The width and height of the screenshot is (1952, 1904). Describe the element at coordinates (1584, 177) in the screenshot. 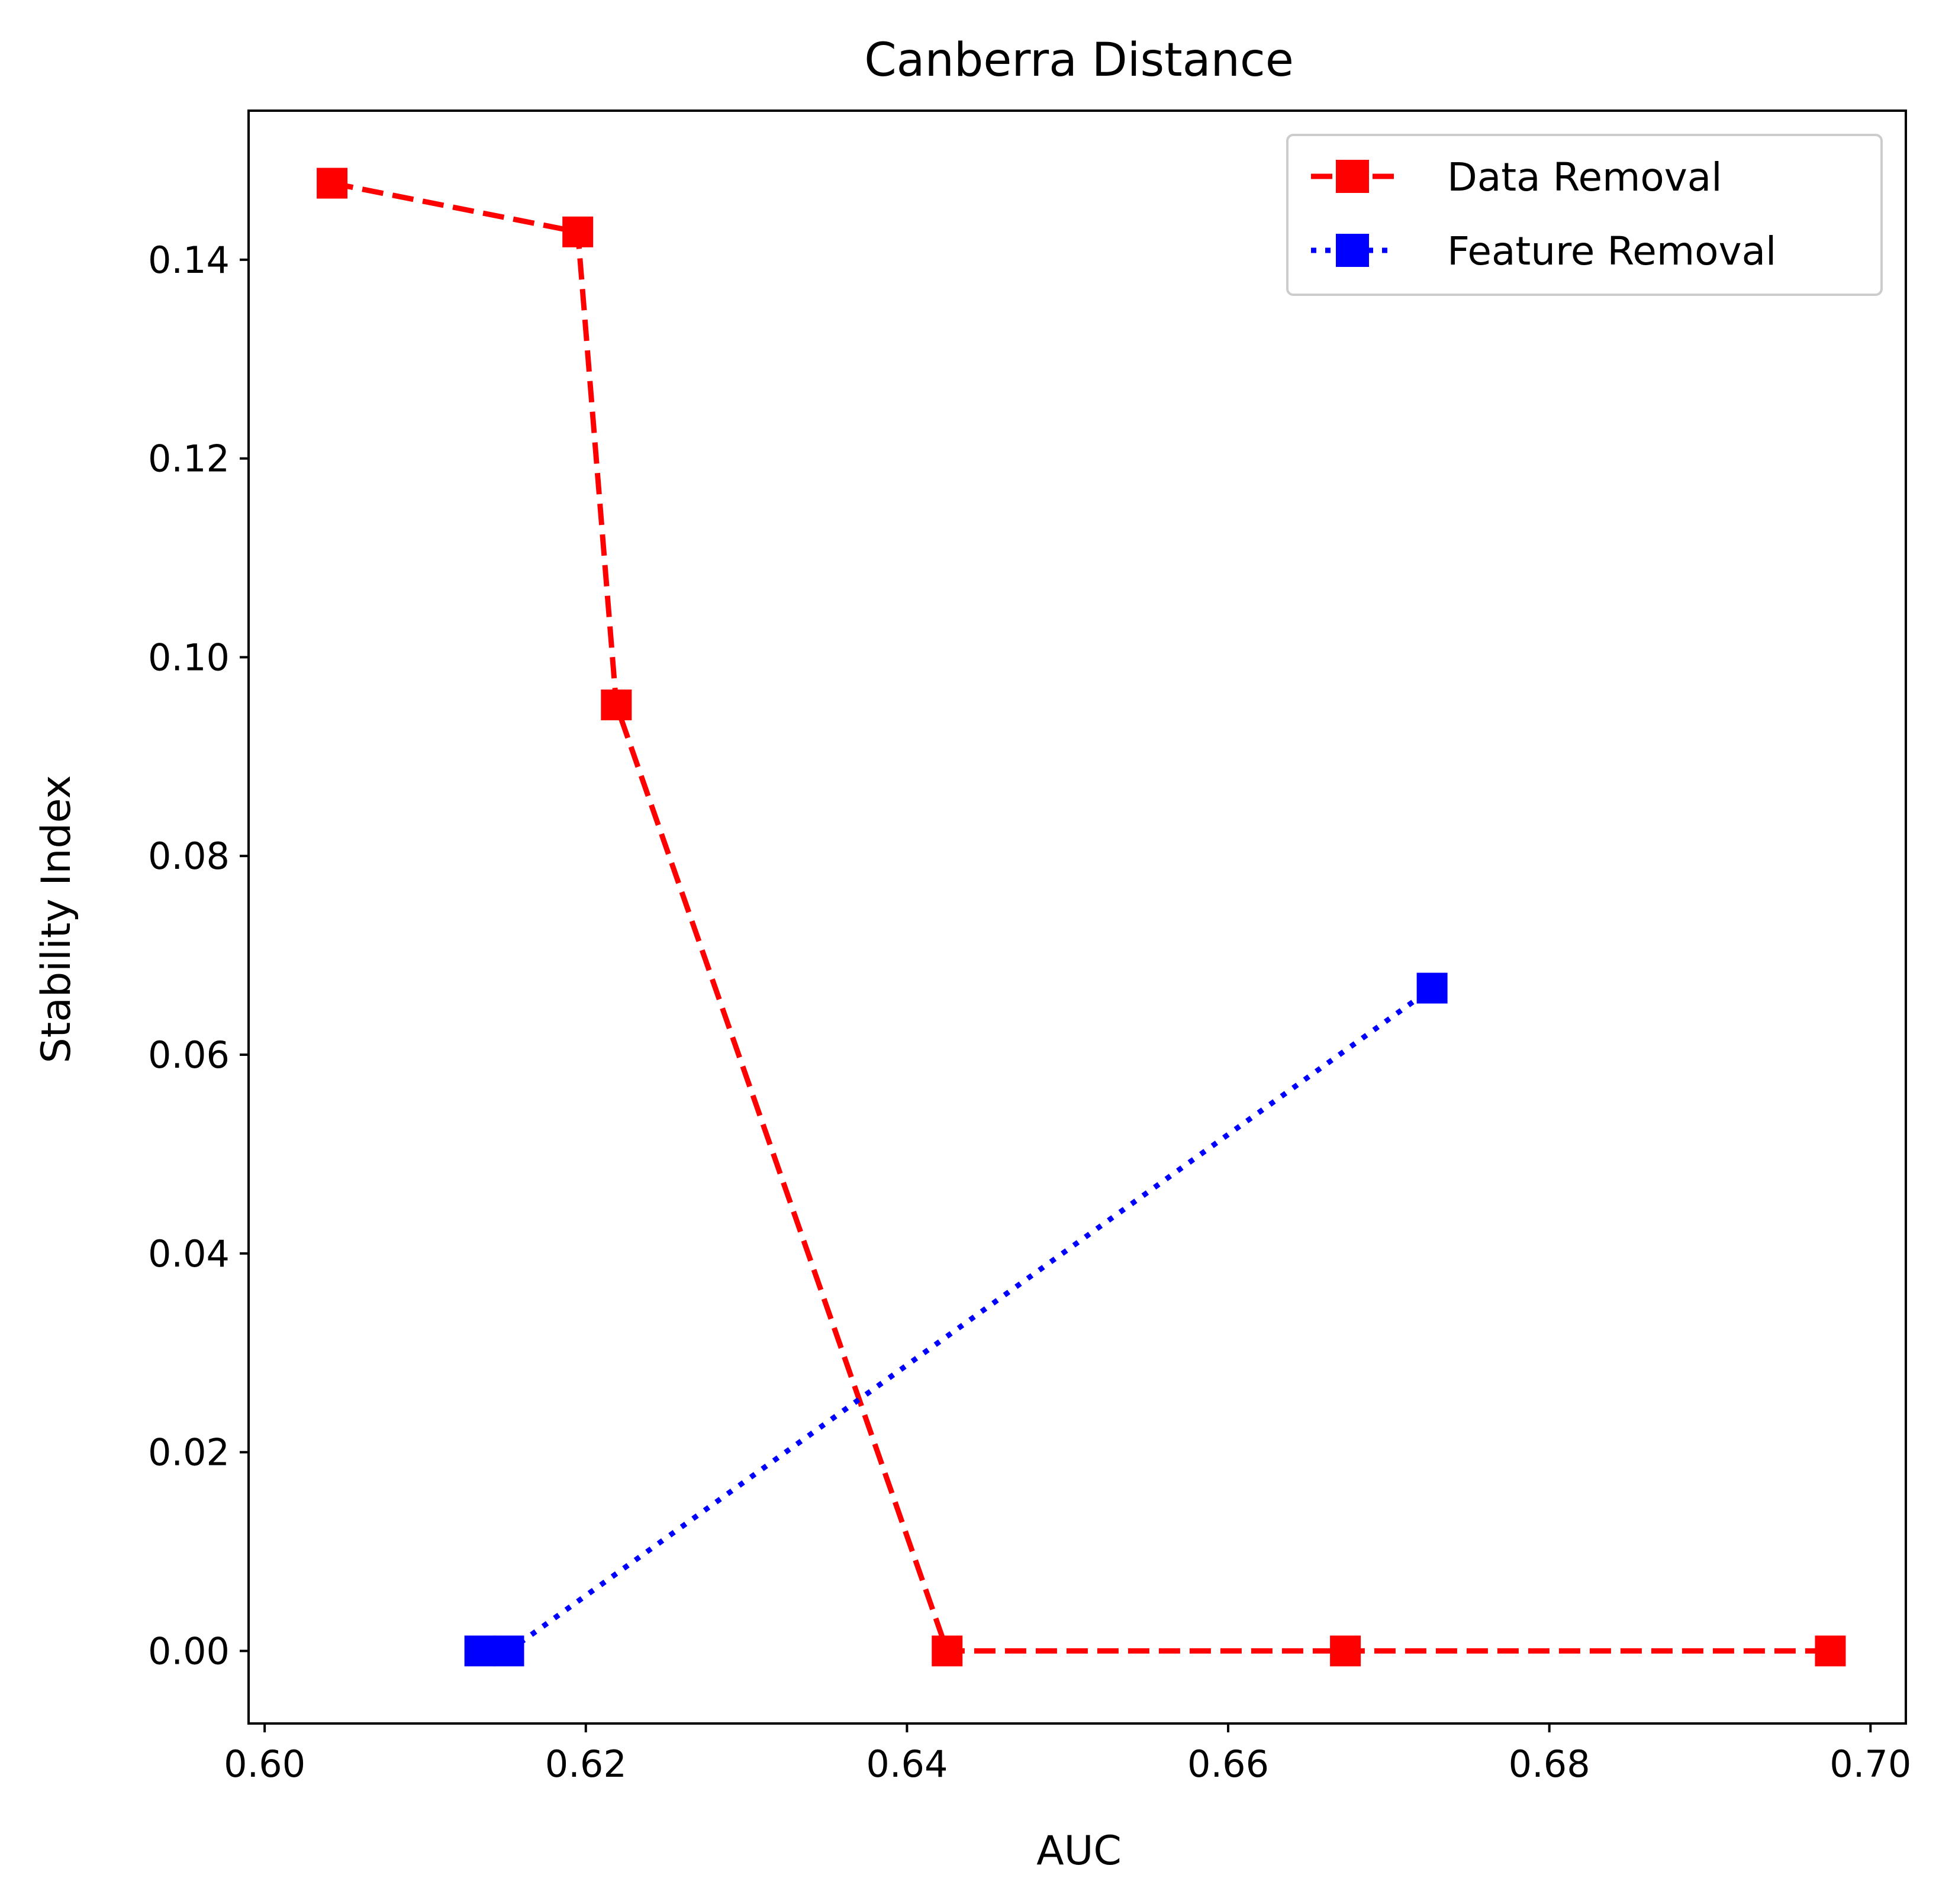

I see `legend-label-data-removal: Data Removal` at that location.